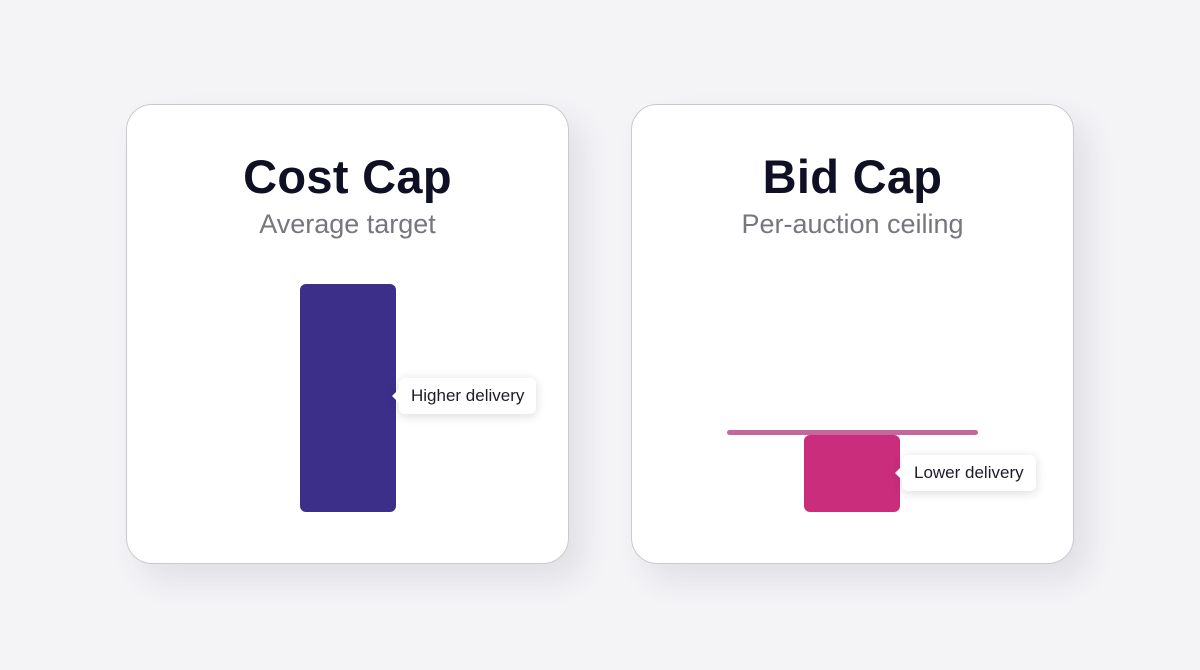 The height and width of the screenshot is (670, 1200). I want to click on cost-cap-delivery-label: Higher delivery, so click(464, 396).